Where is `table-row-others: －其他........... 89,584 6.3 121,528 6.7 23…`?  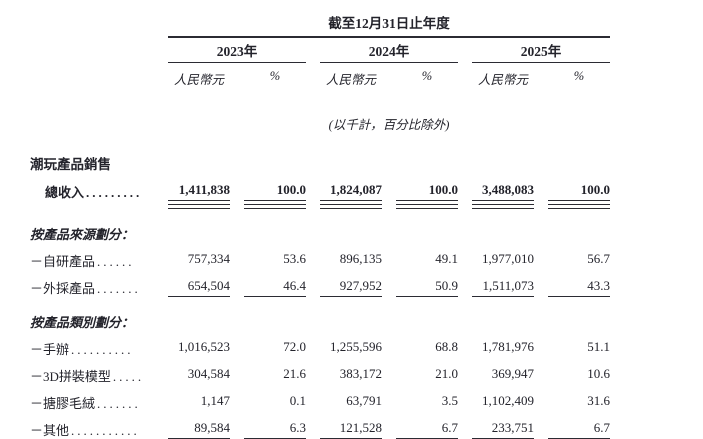 table-row-others: －其他........... 89,584 6.3 121,528 6.7 23… is located at coordinates (366, 429).